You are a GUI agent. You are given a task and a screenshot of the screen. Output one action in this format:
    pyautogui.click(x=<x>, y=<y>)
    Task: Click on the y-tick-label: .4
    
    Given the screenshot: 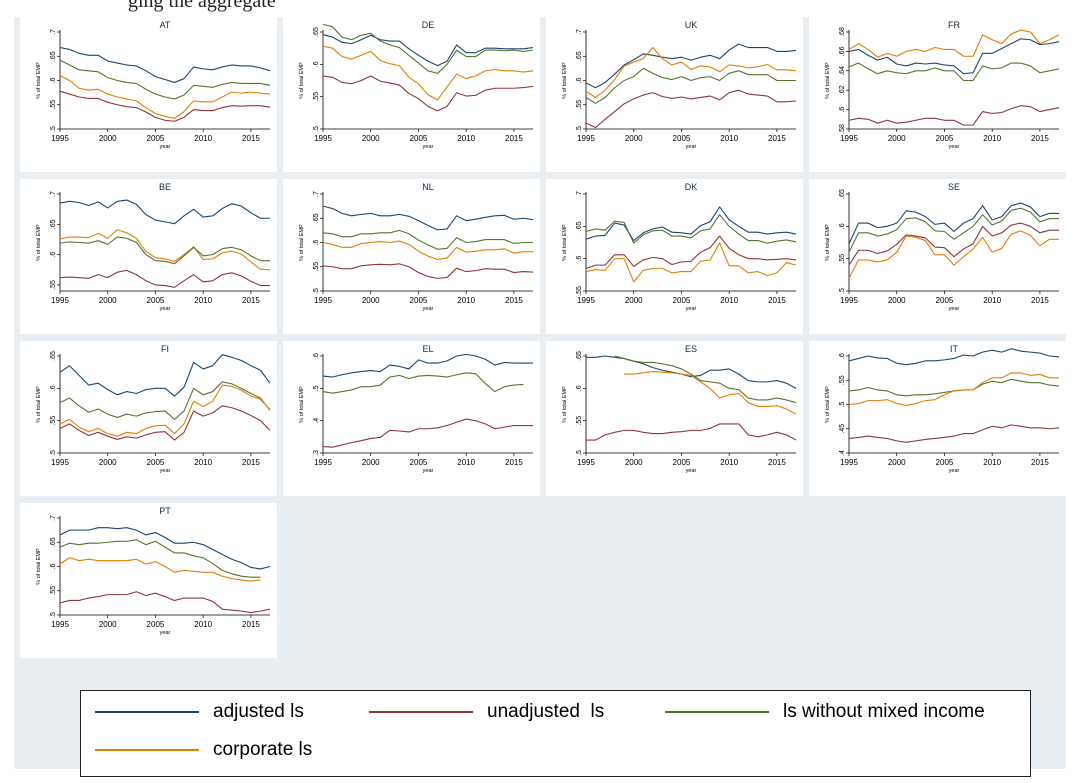 What is the action you would take?
    pyautogui.click(x=316, y=421)
    